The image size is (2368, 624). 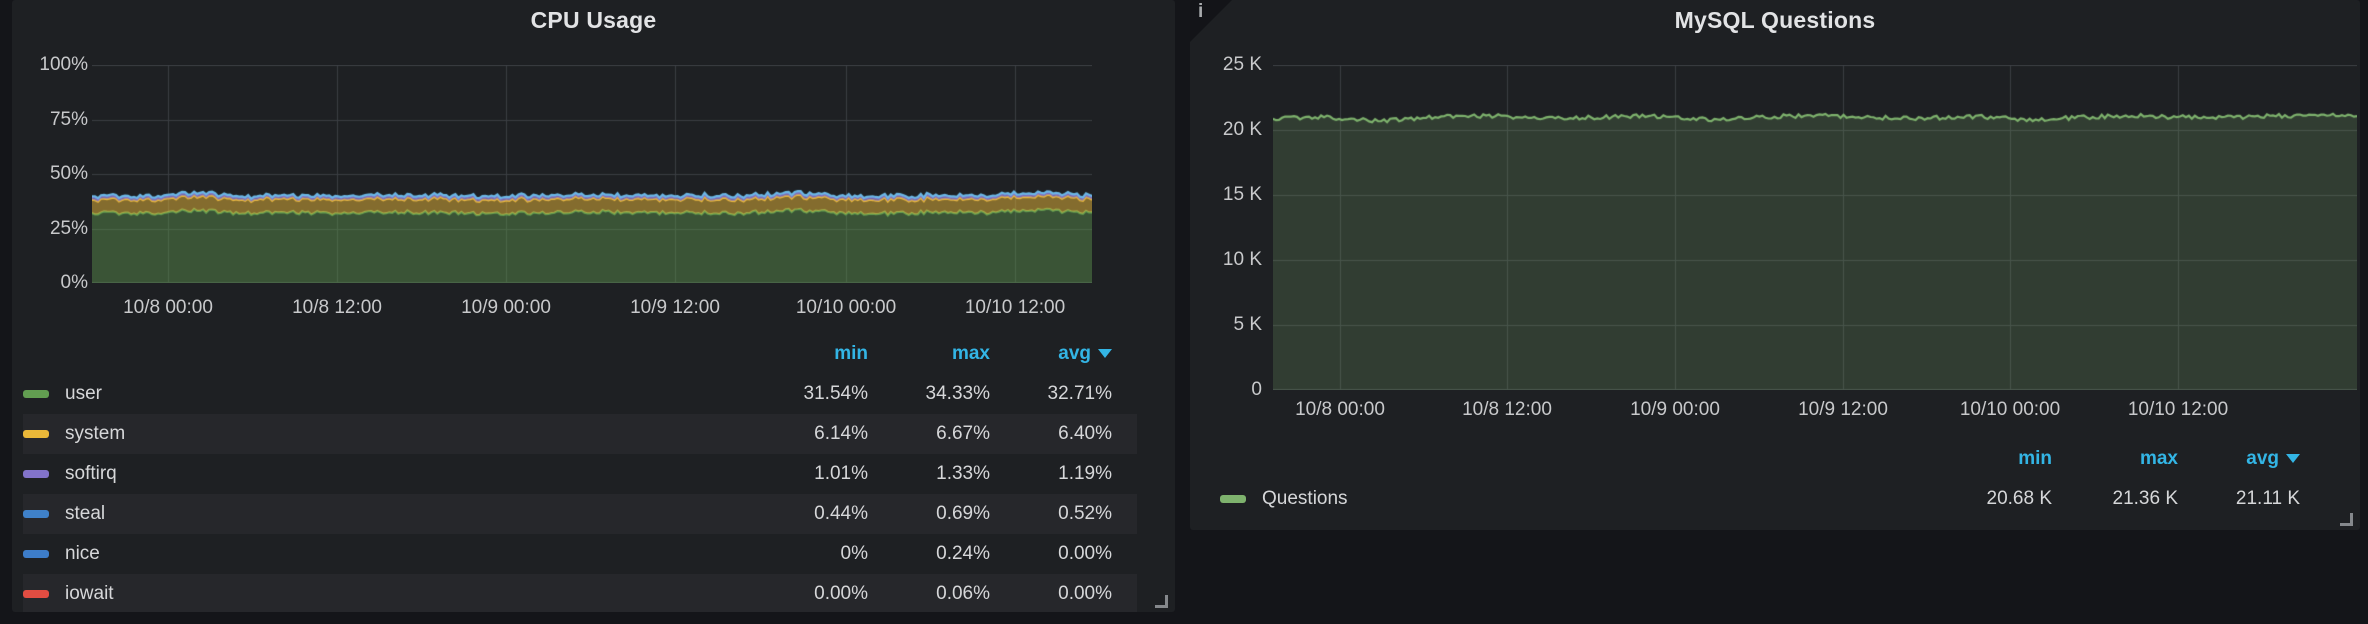 I want to click on legend-avg: 32.71%, so click(x=1079, y=393).